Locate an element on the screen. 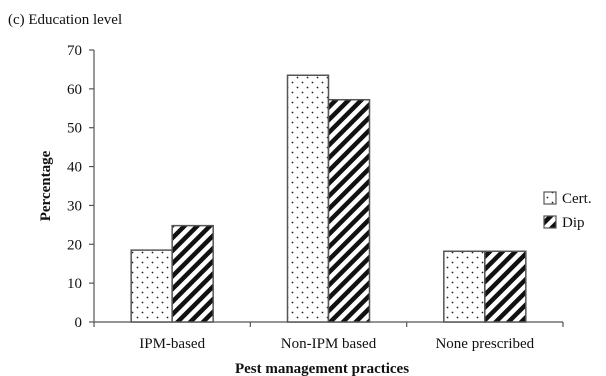 This screenshot has width=606, height=376. x-tick-label: IPM-based is located at coordinates (172, 344).